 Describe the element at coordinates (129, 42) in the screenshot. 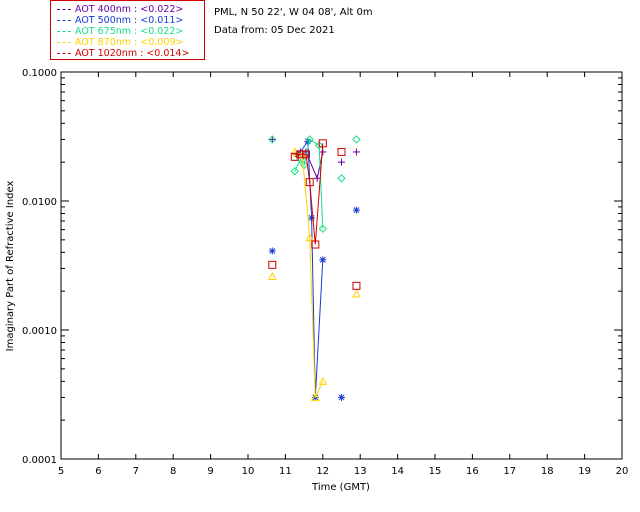

I see `legend-label: AOT 870nm : <0.009>` at that location.